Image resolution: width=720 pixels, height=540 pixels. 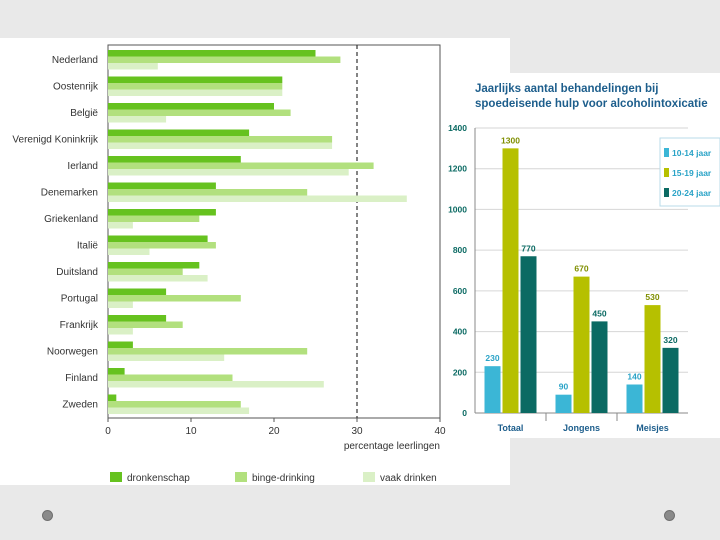 What do you see at coordinates (69, 193) in the screenshot?
I see `category-label-denemarken: Denemarken` at bounding box center [69, 193].